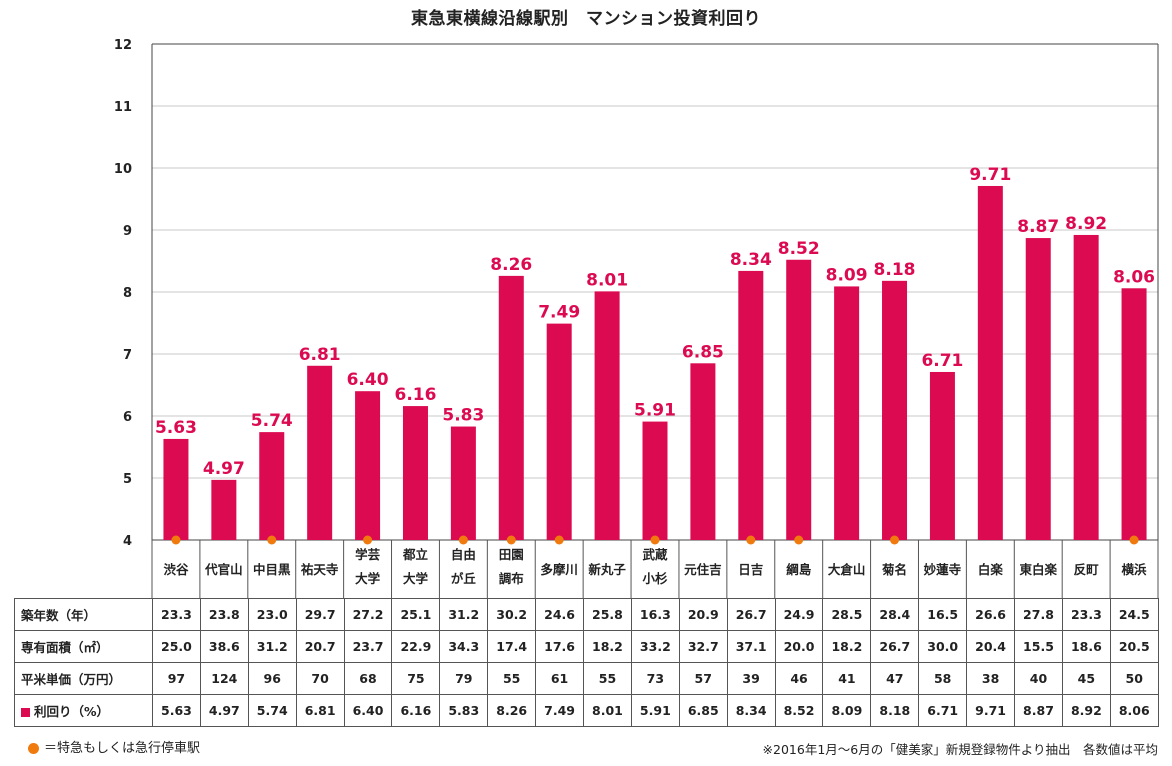 This screenshot has height=766, width=1172. I want to click on category-label: 菊名, so click(894, 569).